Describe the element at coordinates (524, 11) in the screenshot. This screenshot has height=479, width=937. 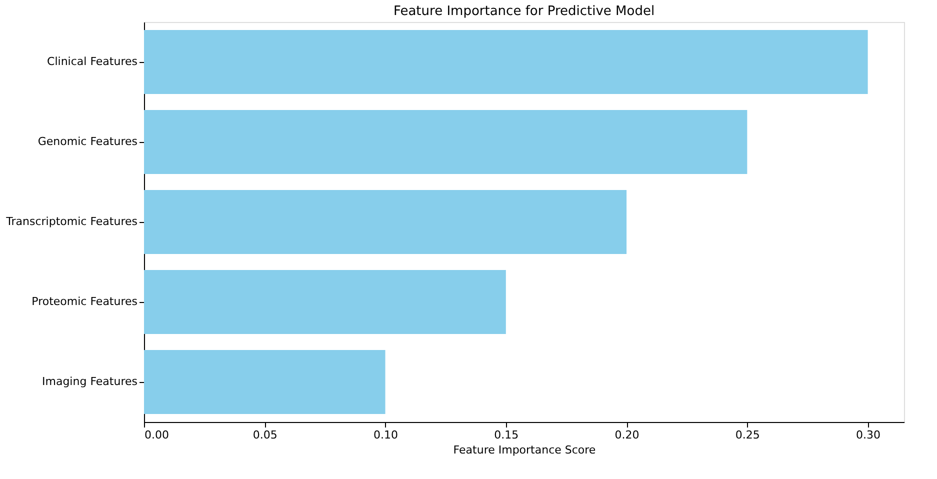
I see `chart-title: Feature Importance for Predictive Model` at that location.